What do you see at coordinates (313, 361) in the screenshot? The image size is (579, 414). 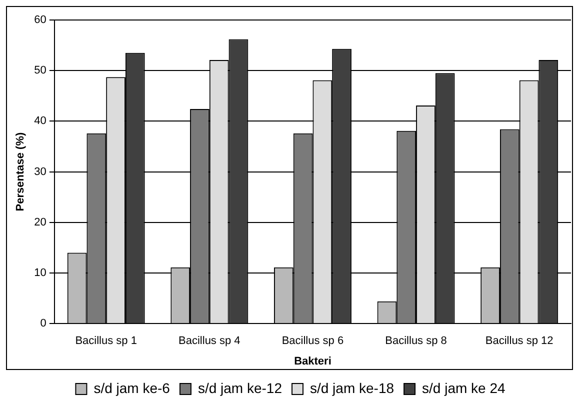 I see `x-axis-title: Bakteri` at bounding box center [313, 361].